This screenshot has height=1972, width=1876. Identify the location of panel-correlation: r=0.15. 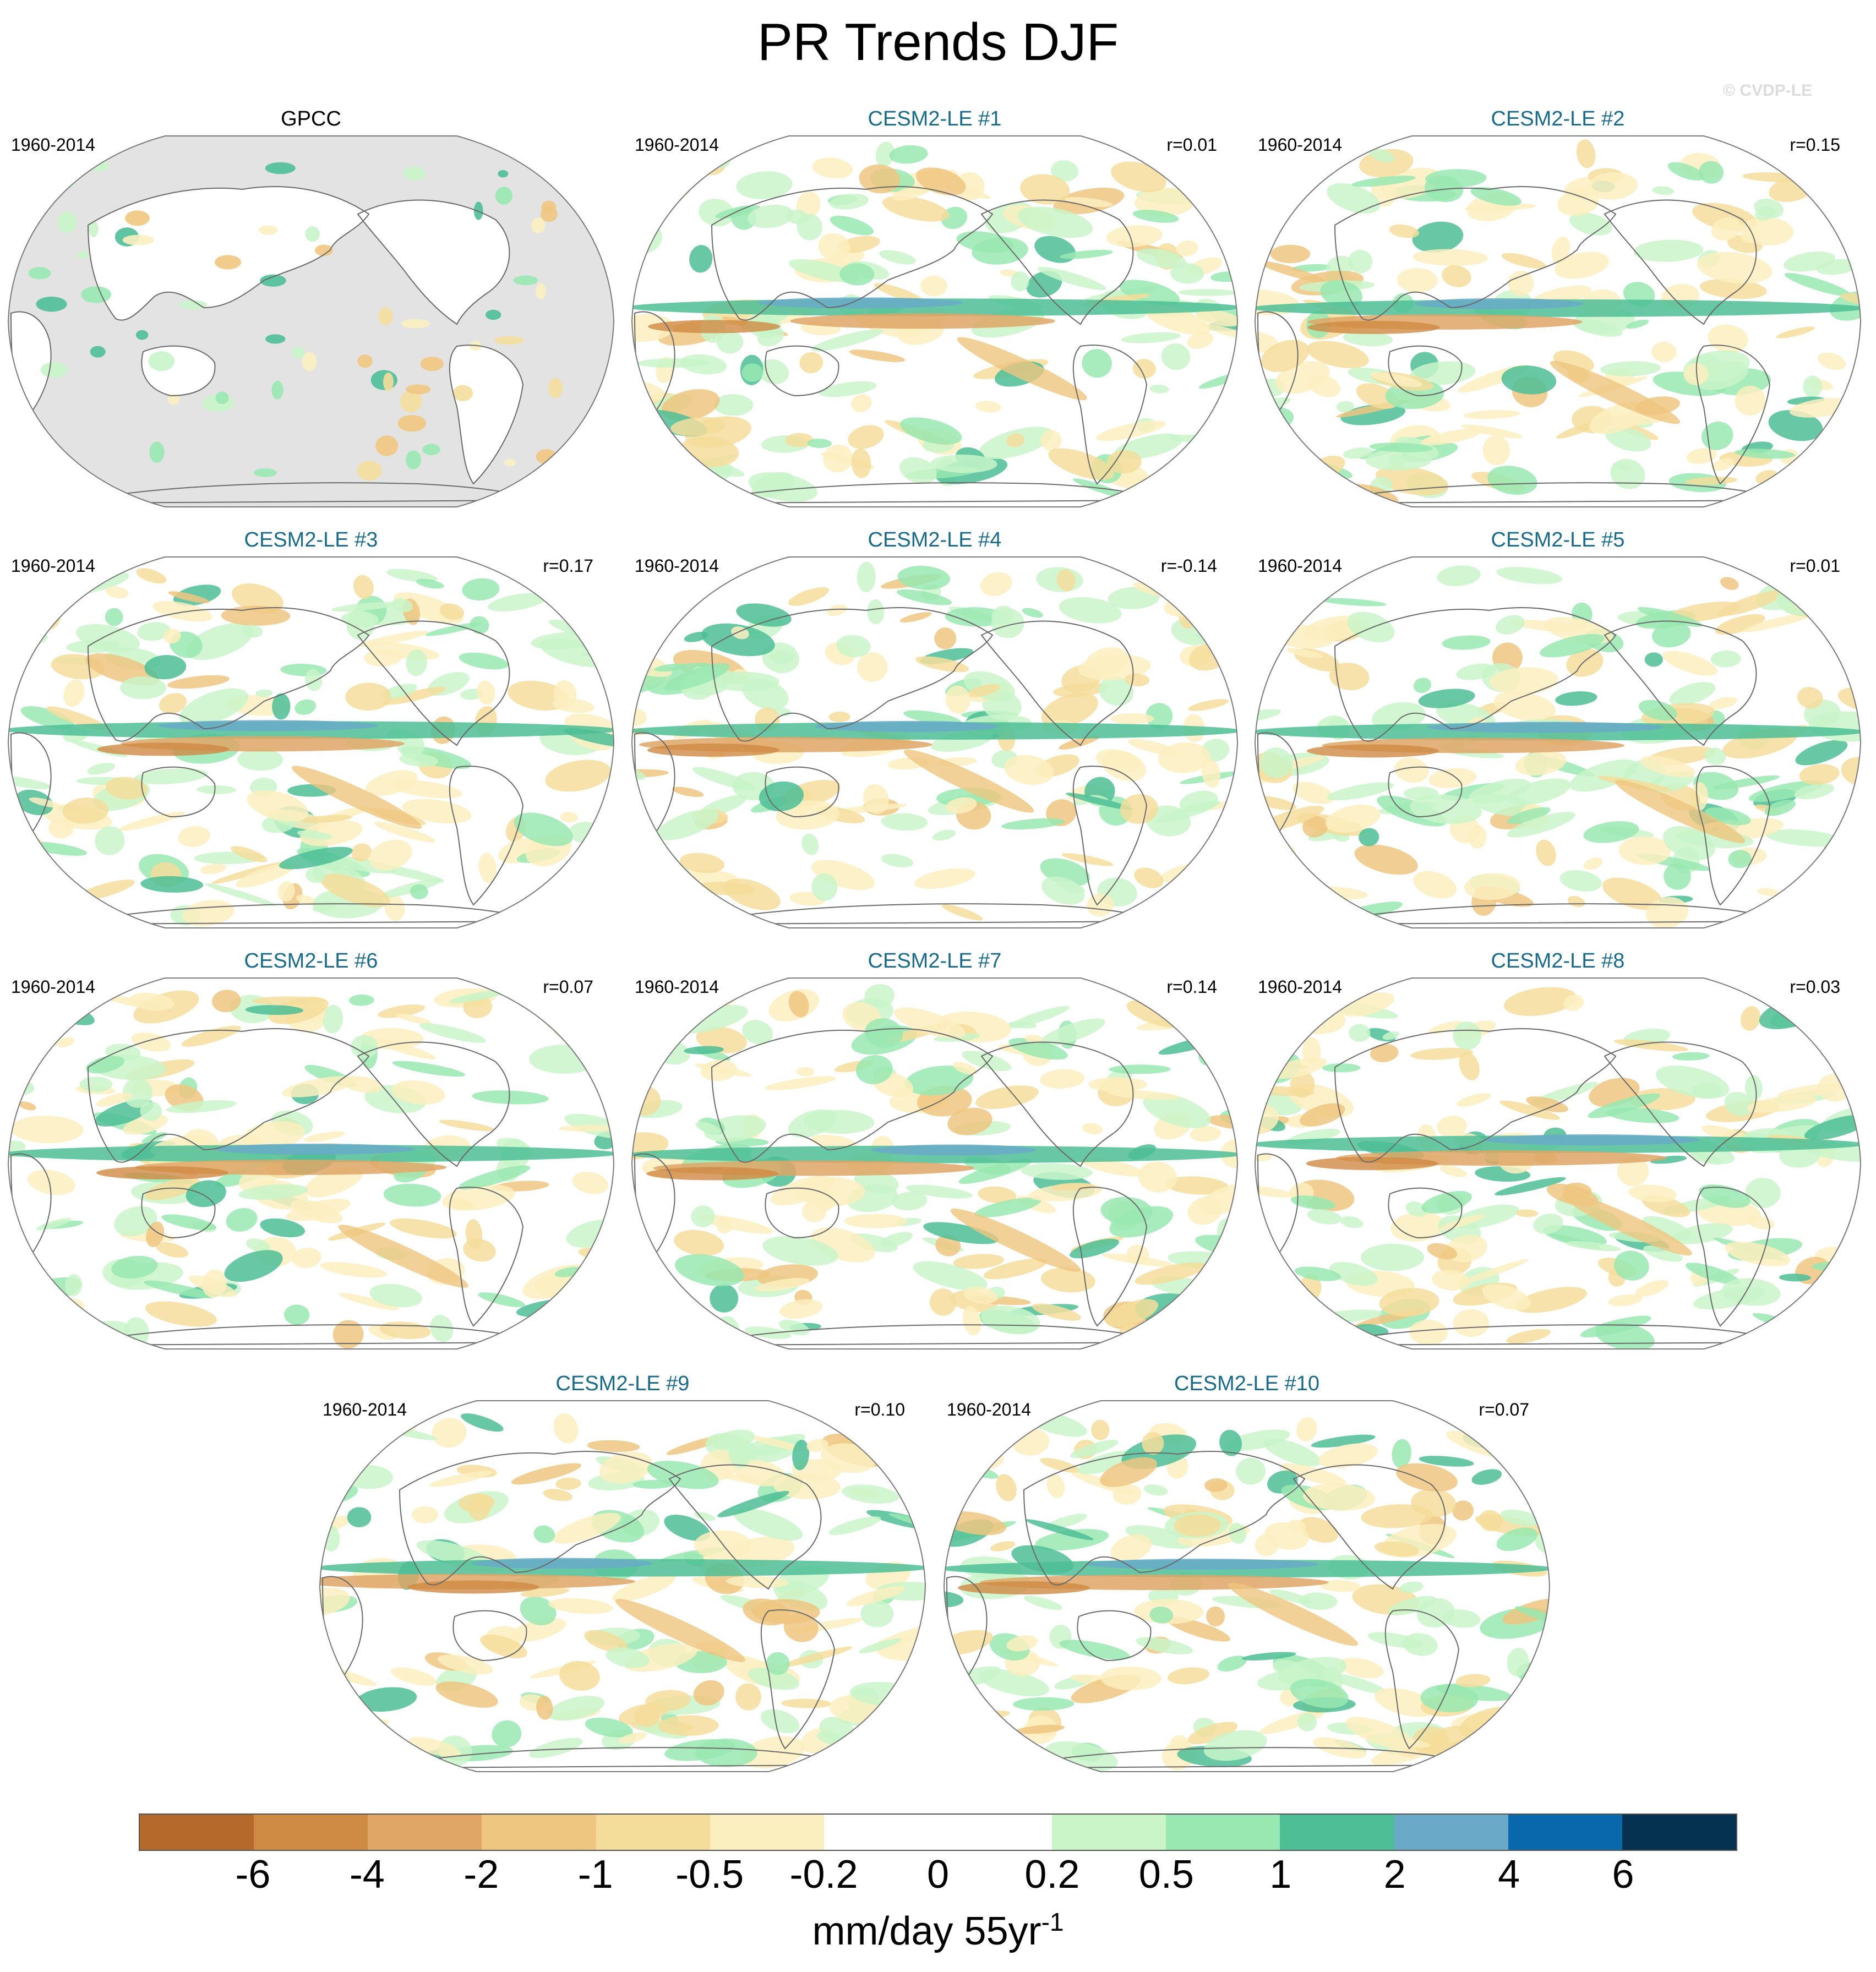
(1815, 145).